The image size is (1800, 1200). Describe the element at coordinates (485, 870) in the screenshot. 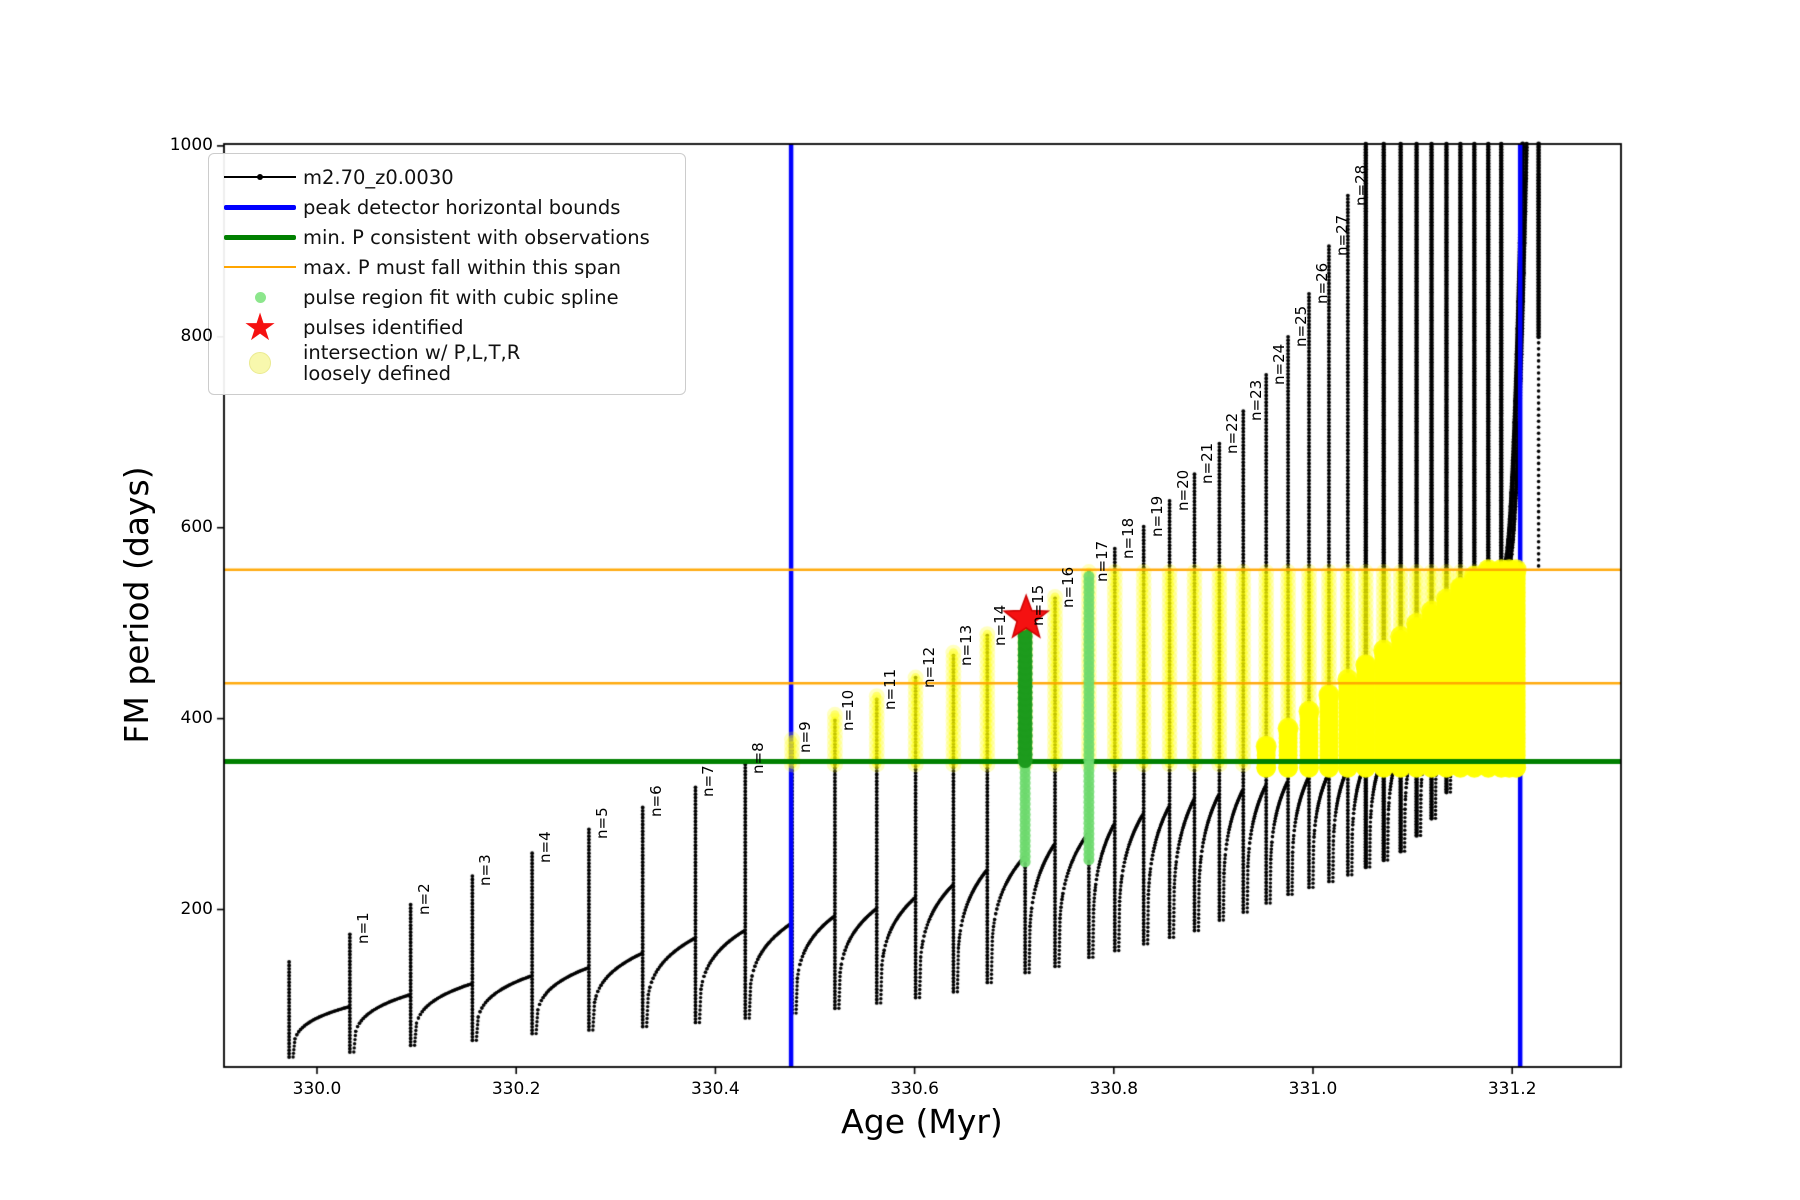

I see `pulse-label-n3: n=3` at that location.